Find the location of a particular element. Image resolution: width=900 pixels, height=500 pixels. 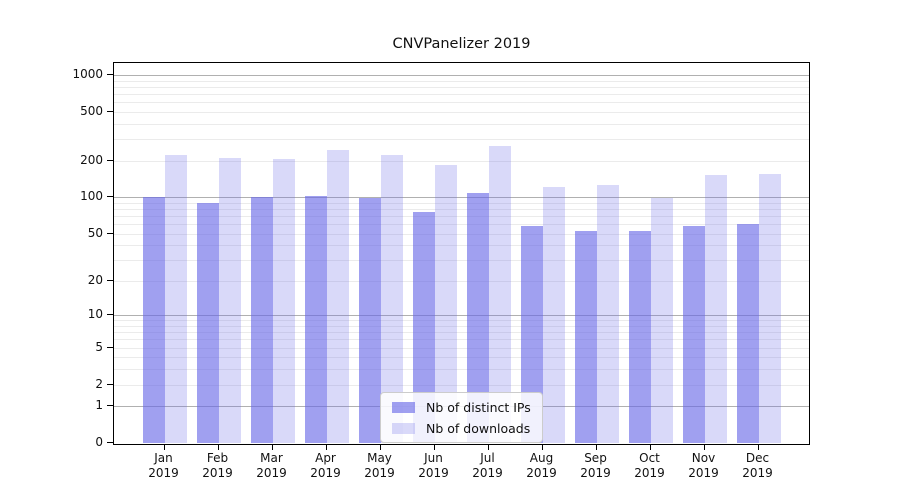

x-tick-label-line: Nov is located at coordinates (703, 458).